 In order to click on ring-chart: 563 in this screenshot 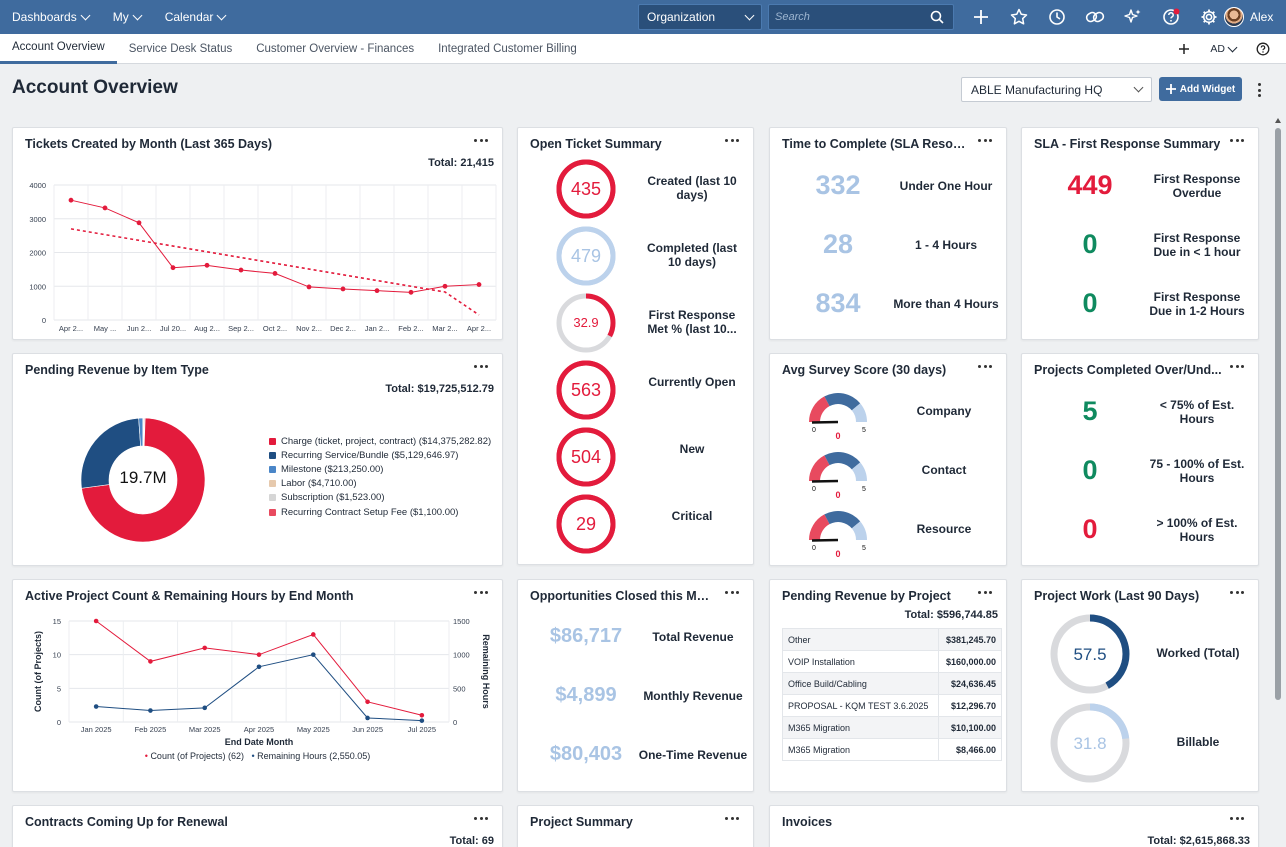, I will do `click(586, 390)`.